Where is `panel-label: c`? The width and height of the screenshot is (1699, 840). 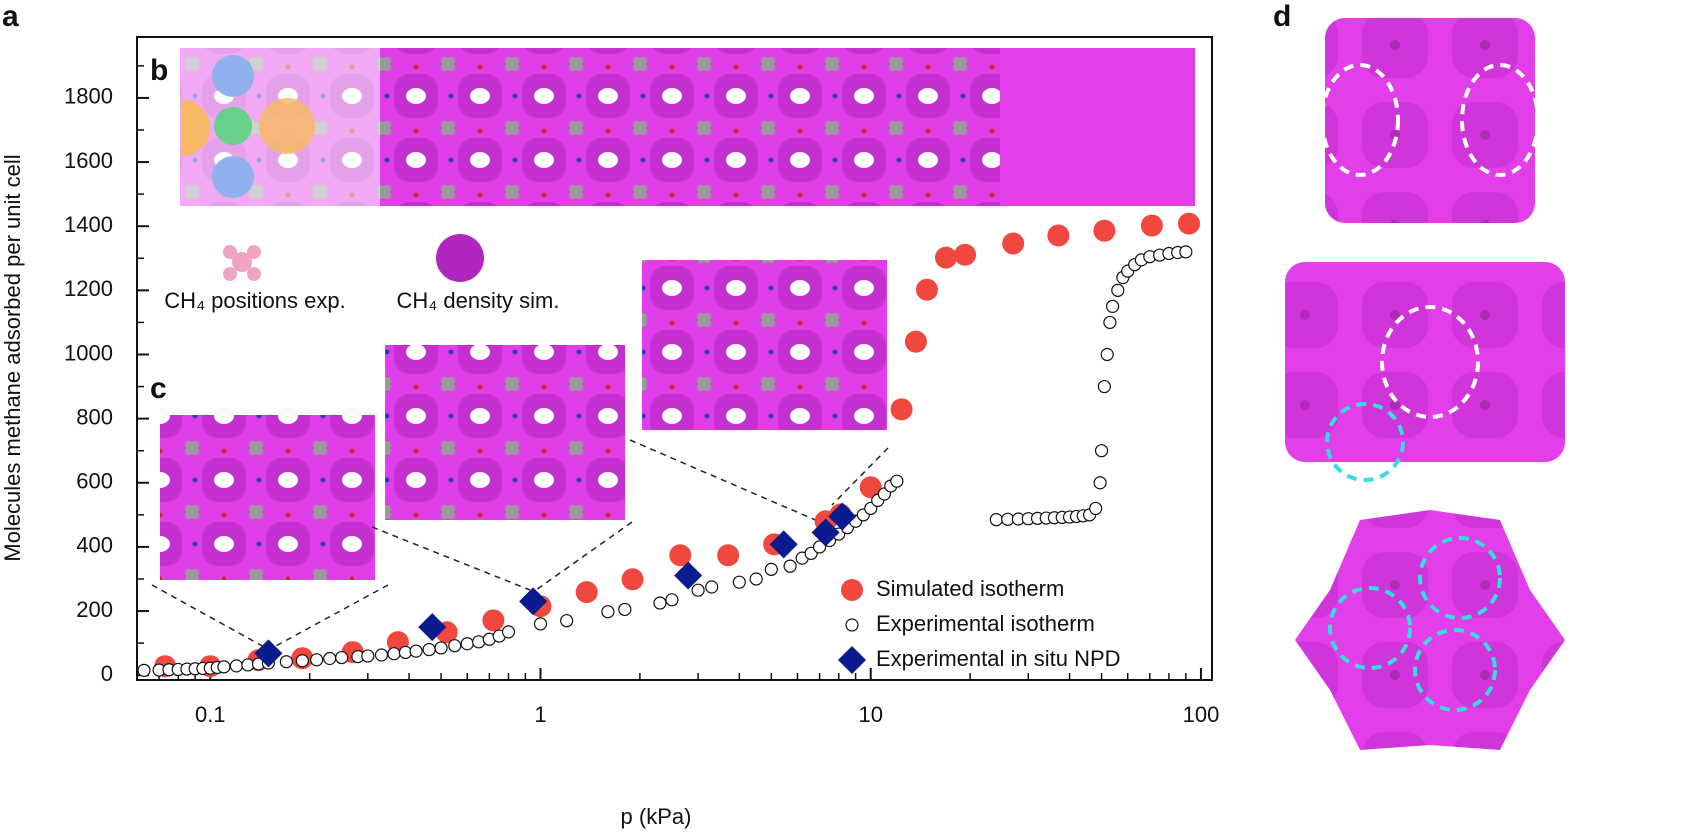 panel-label: c is located at coordinates (158, 388).